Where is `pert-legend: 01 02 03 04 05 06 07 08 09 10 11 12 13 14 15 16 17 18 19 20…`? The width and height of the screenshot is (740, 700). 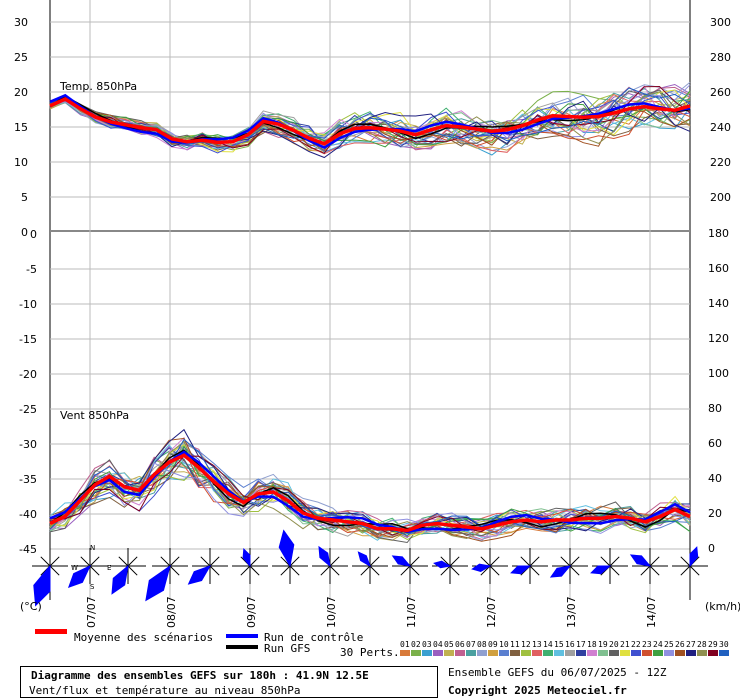
pert-legend: 01 02 03 04 05 06 07 08 09 10 11 12 13 14 15 16 17 18 19 20… is located at coordinates (564, 648).